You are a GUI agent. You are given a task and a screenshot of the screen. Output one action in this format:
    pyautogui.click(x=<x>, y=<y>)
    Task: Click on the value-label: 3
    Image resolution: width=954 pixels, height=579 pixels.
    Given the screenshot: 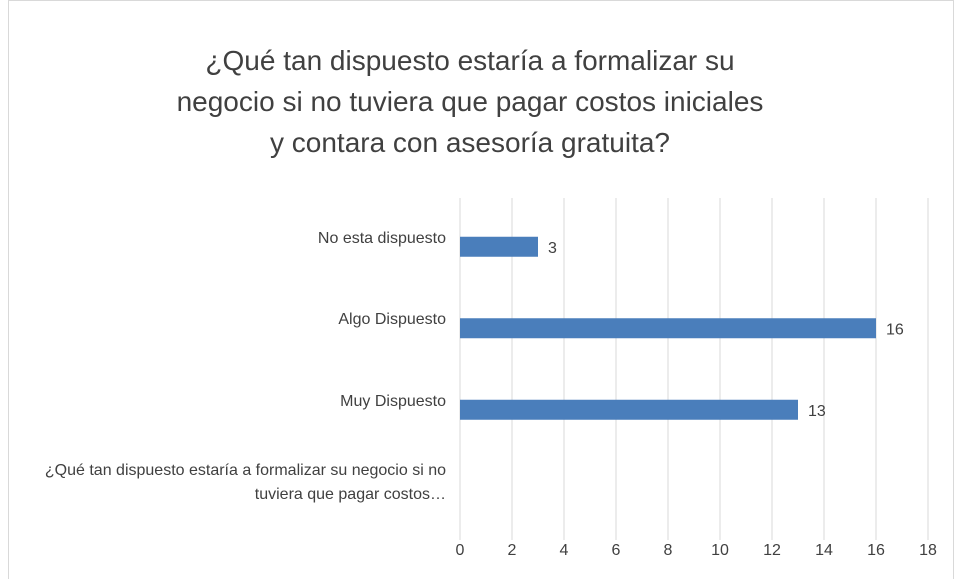 What is the action you would take?
    pyautogui.click(x=552, y=248)
    